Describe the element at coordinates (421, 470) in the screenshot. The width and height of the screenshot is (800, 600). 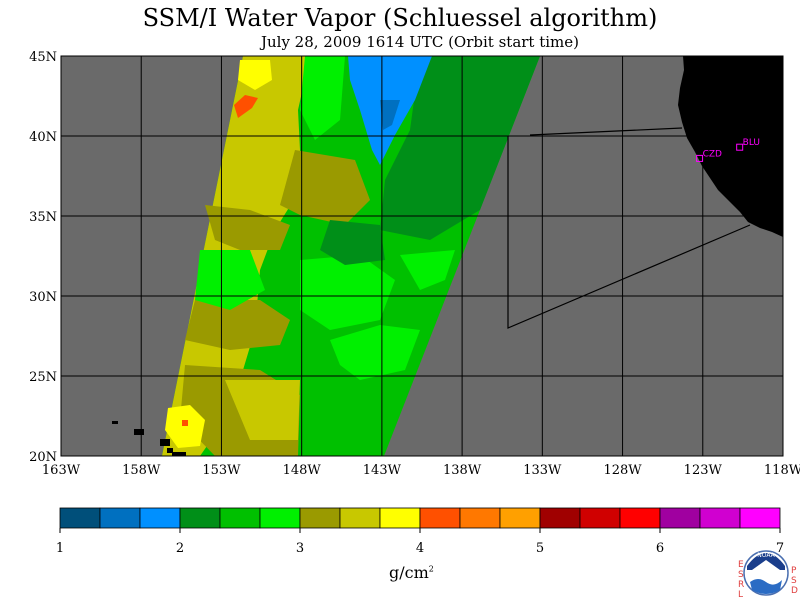
I see `longitude-labels: 163W 158W 153W 148W 143W 138W 133W 128W 123W 118W` at that location.